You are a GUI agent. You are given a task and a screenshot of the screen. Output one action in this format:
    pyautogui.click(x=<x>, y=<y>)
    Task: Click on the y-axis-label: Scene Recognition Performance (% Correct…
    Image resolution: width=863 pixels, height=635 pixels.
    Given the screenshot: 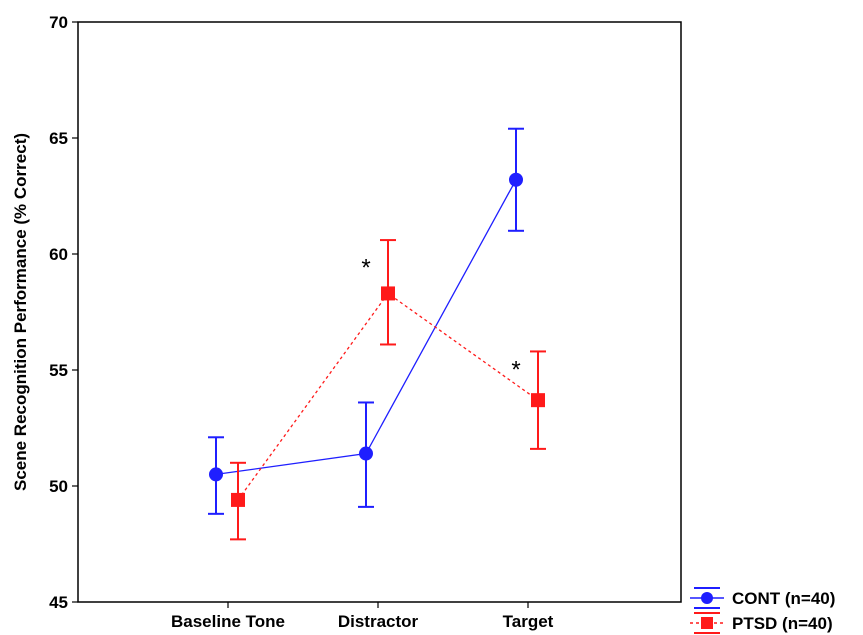 What is the action you would take?
    pyautogui.click(x=20, y=312)
    